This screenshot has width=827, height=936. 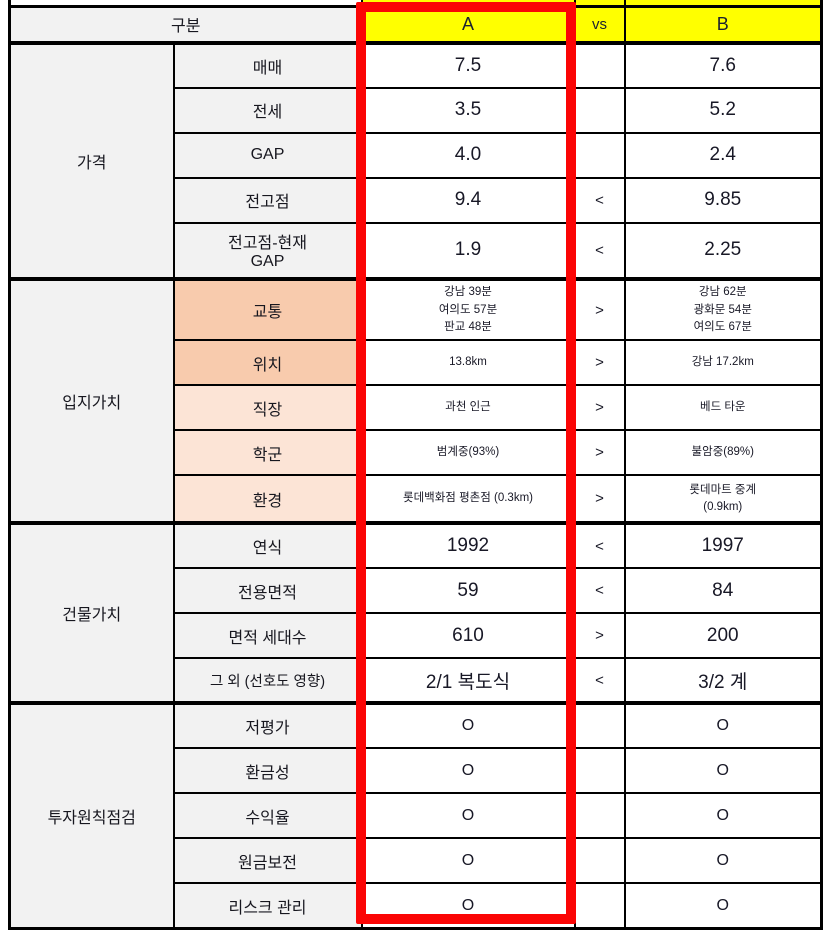 I want to click on value-a: 4.0, so click(x=468, y=155).